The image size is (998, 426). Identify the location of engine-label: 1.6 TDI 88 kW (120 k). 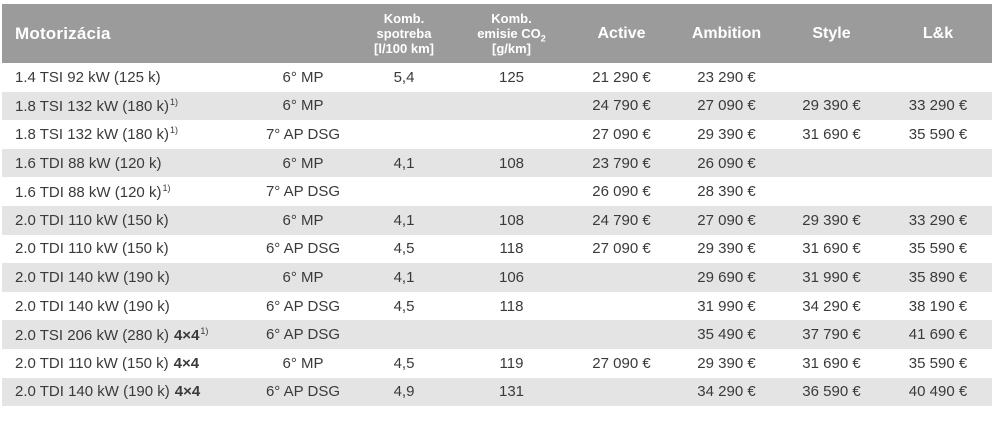
(88, 192).